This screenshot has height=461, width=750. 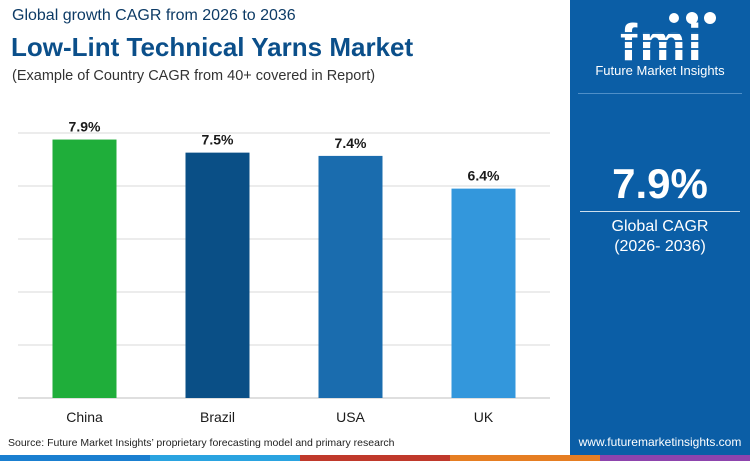 What do you see at coordinates (351, 143) in the screenshot?
I see `data-label: 7.4%` at bounding box center [351, 143].